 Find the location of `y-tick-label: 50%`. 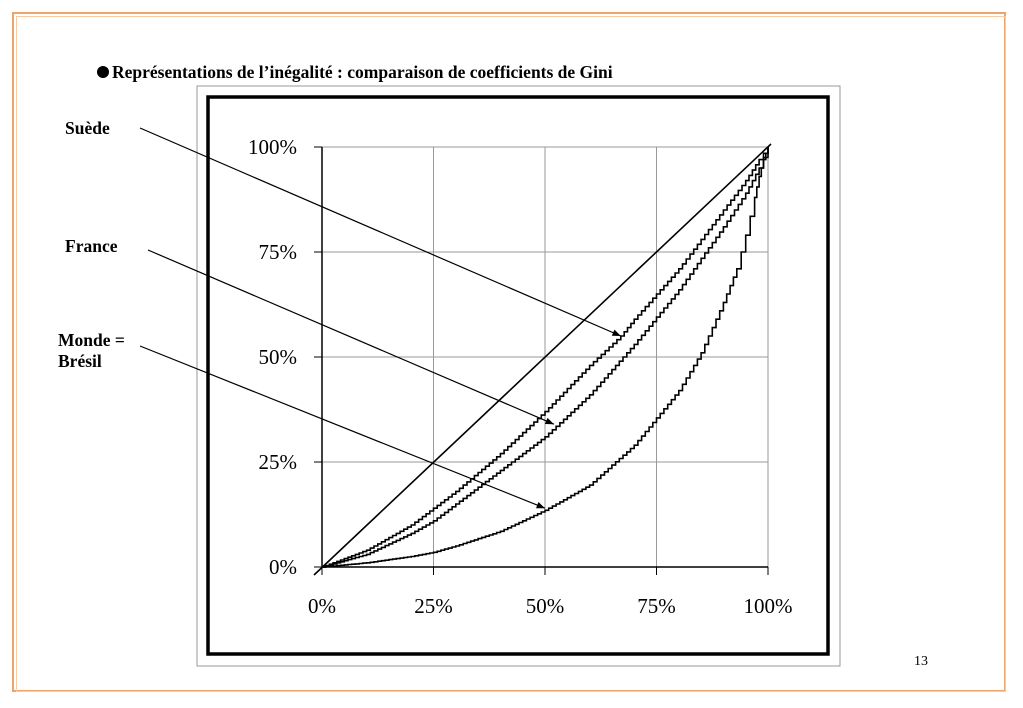

y-tick-label: 50% is located at coordinates (278, 357).